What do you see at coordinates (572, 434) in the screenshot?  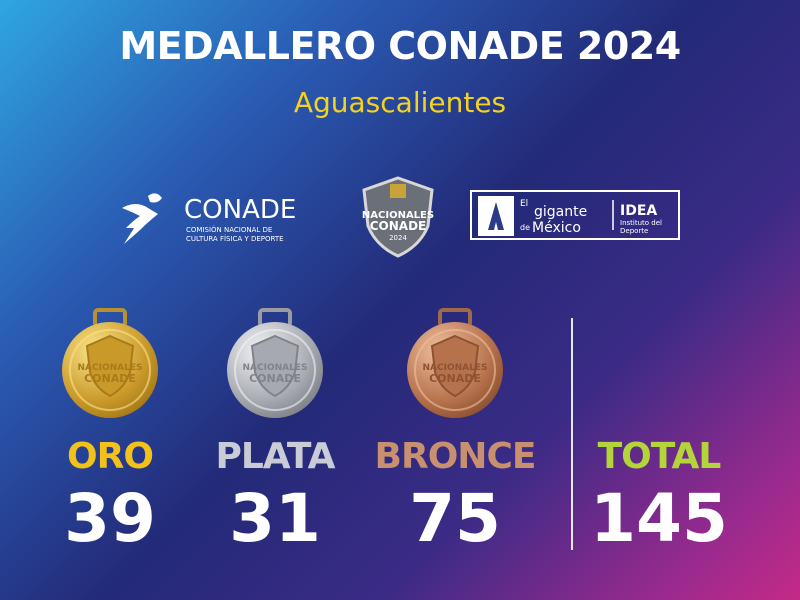 I see `divider` at bounding box center [572, 434].